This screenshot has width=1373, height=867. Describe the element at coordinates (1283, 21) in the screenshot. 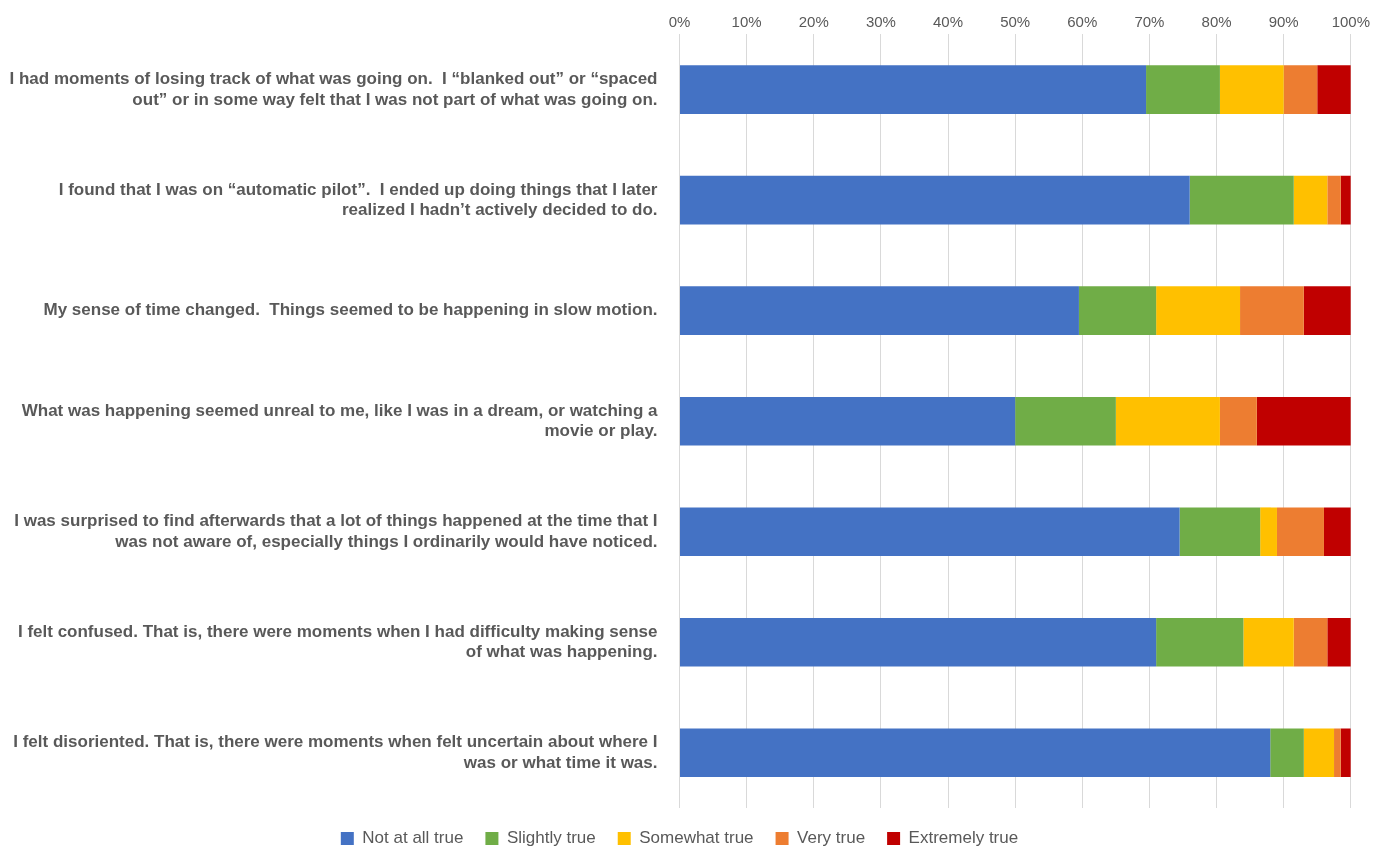

I see `x-tick-label: 90%` at that location.